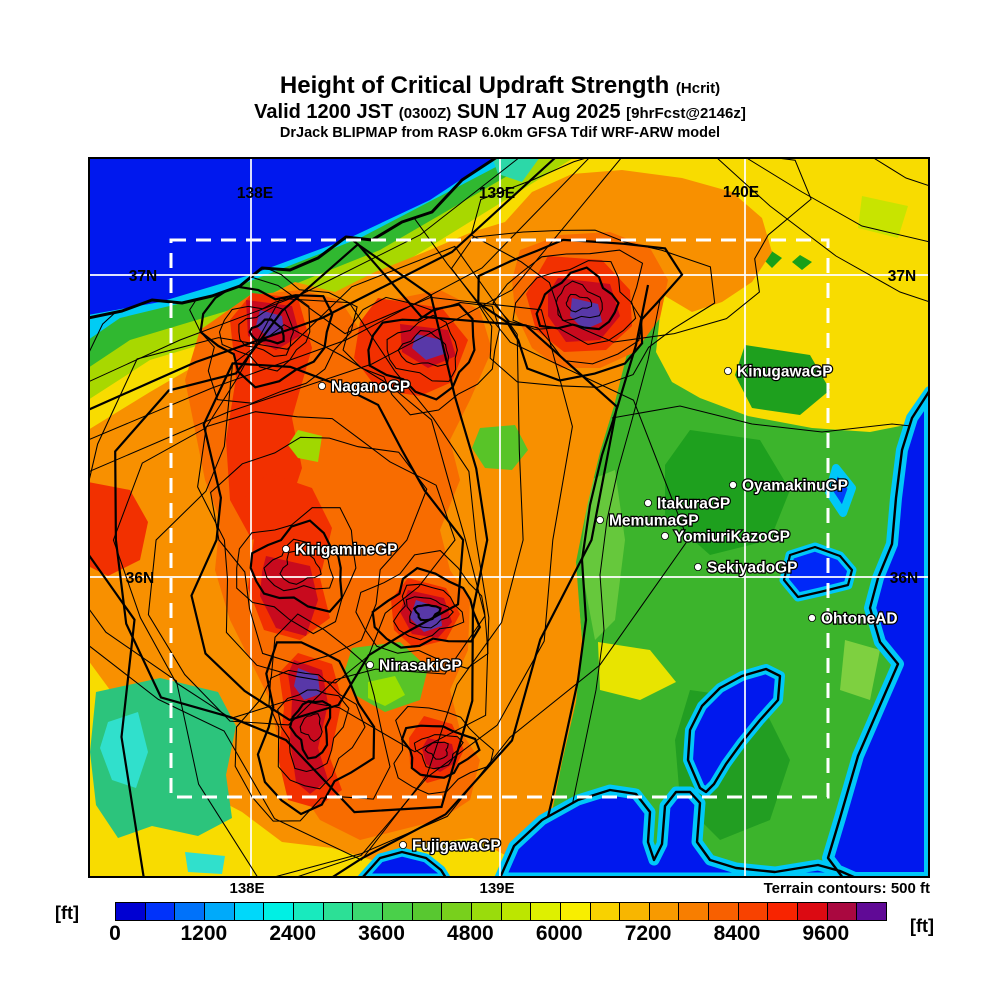 This screenshot has width=1000, height=1000. Describe the element at coordinates (686, 113) in the screenshot. I see `forecast-tag: [9hrFcst@2146z]` at that location.